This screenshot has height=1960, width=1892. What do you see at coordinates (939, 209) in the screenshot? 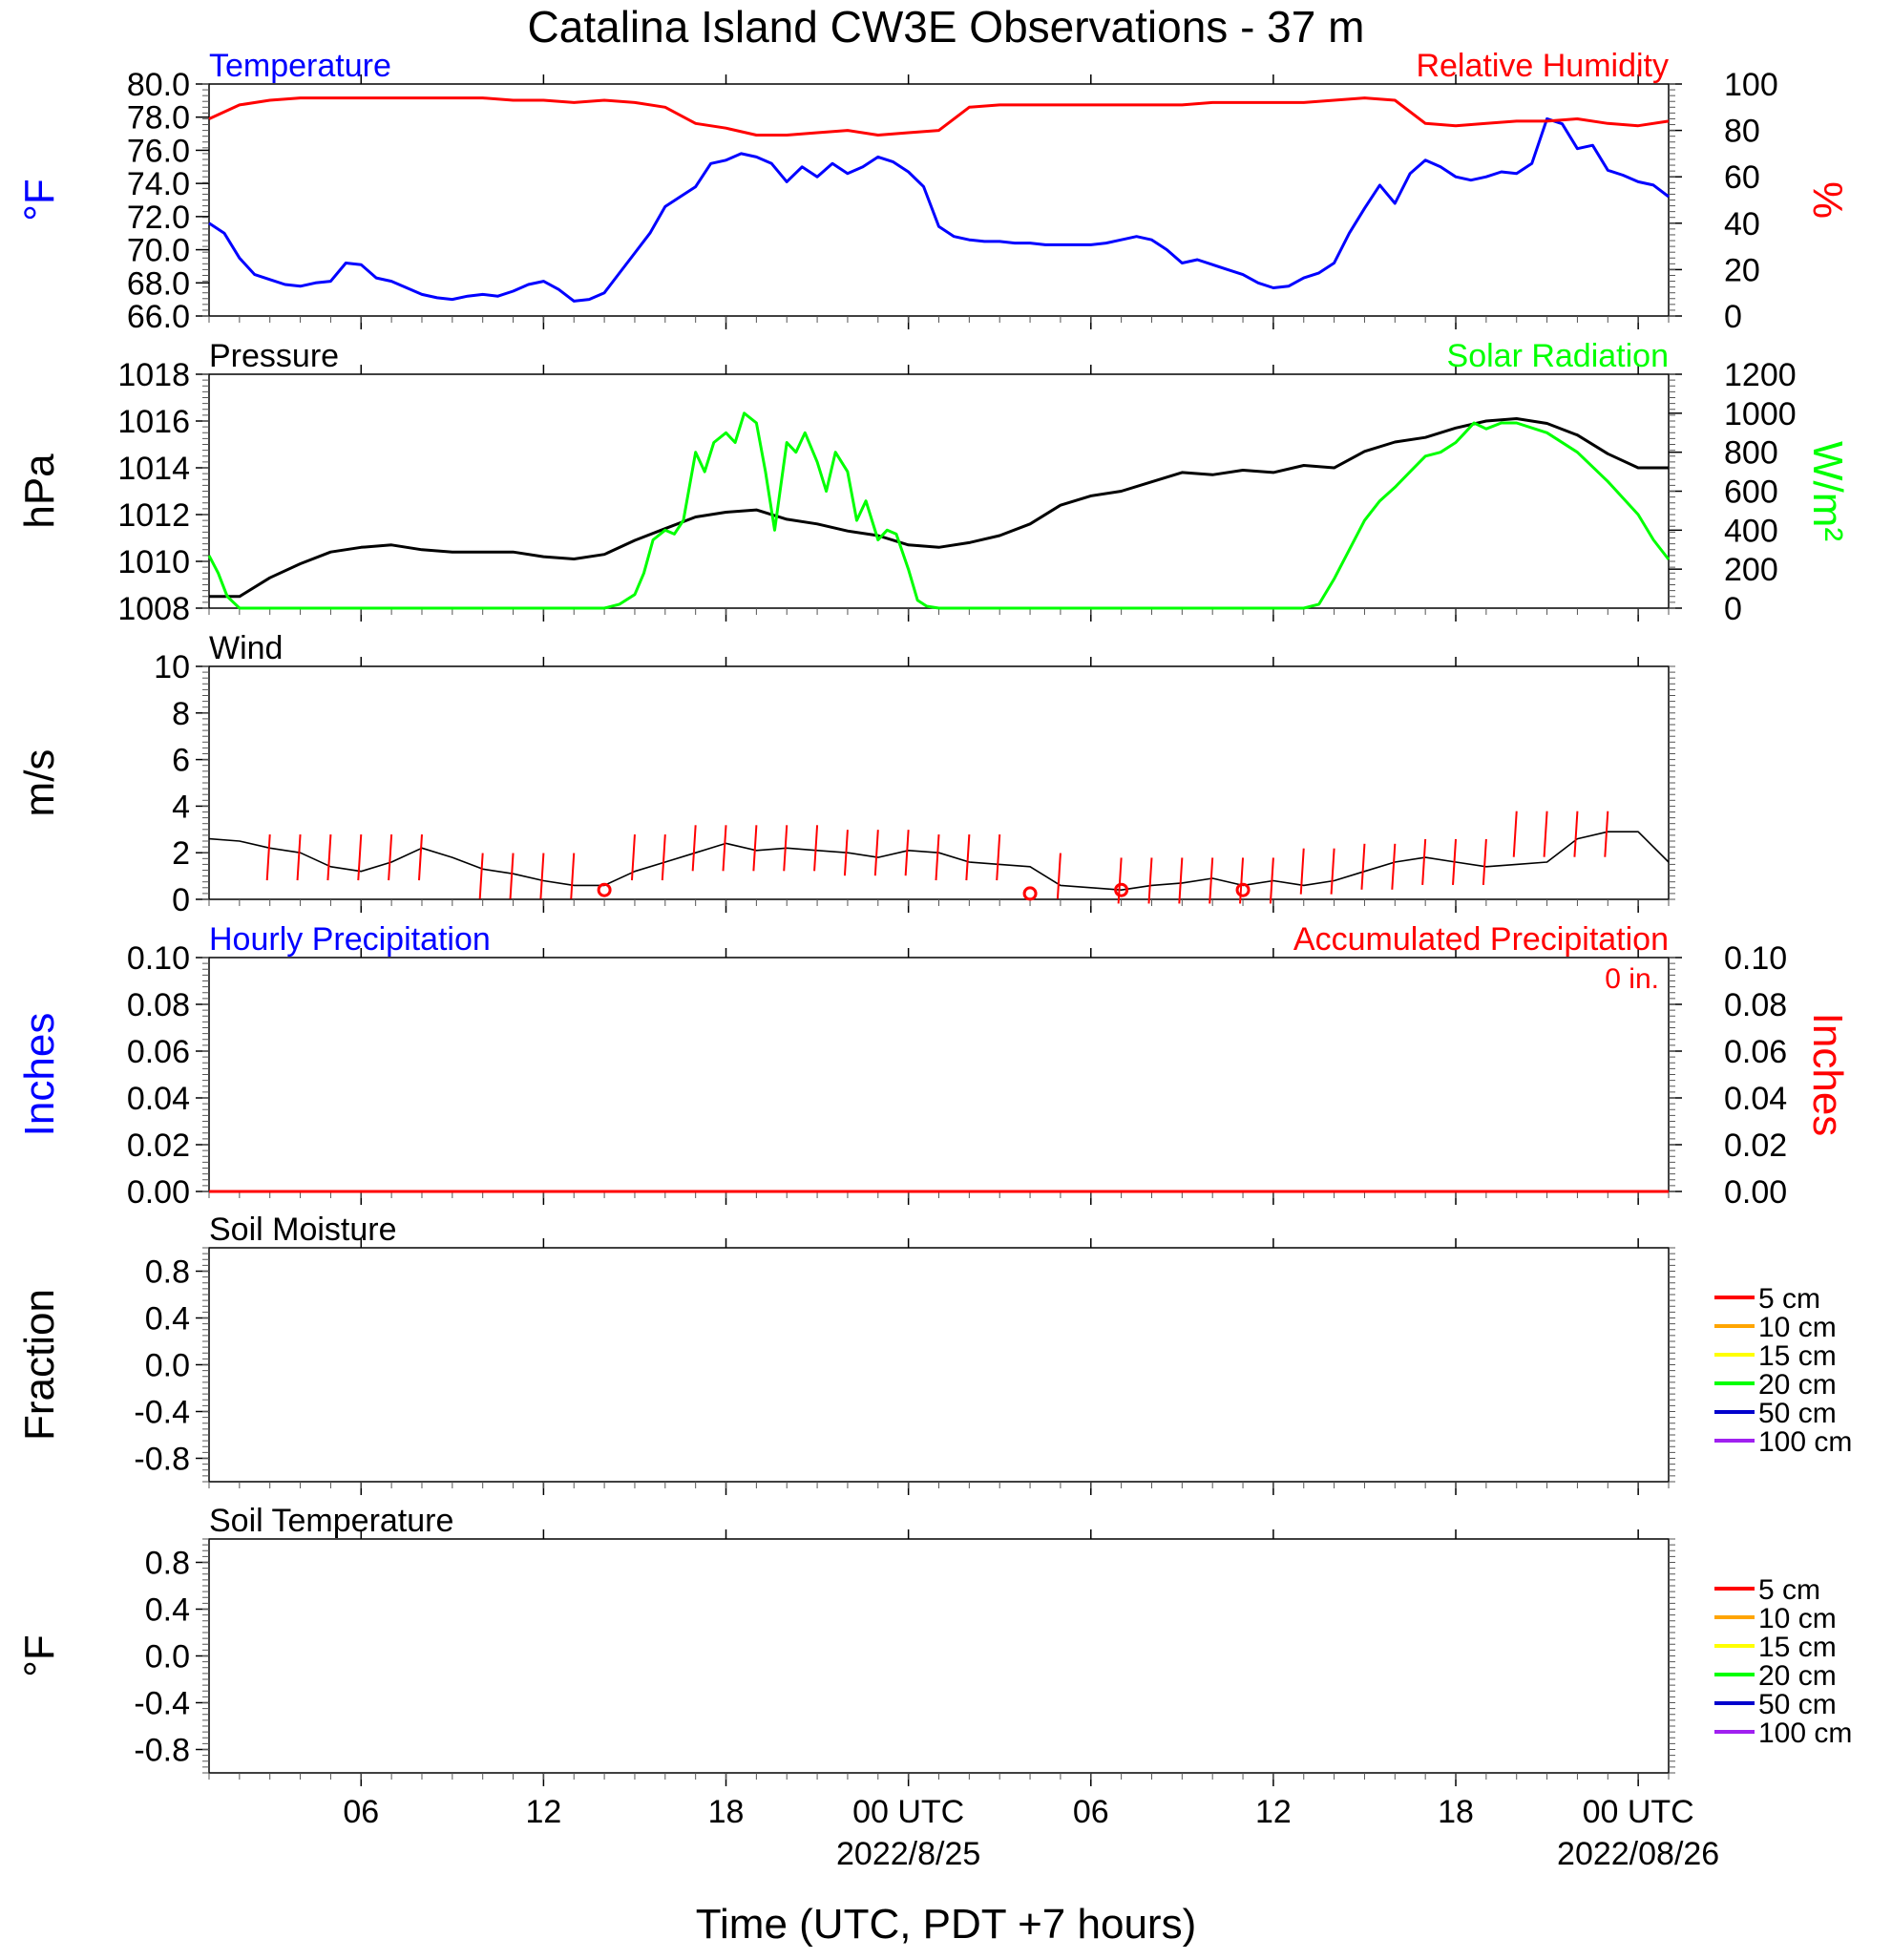
I see `series-temperature` at bounding box center [939, 209].